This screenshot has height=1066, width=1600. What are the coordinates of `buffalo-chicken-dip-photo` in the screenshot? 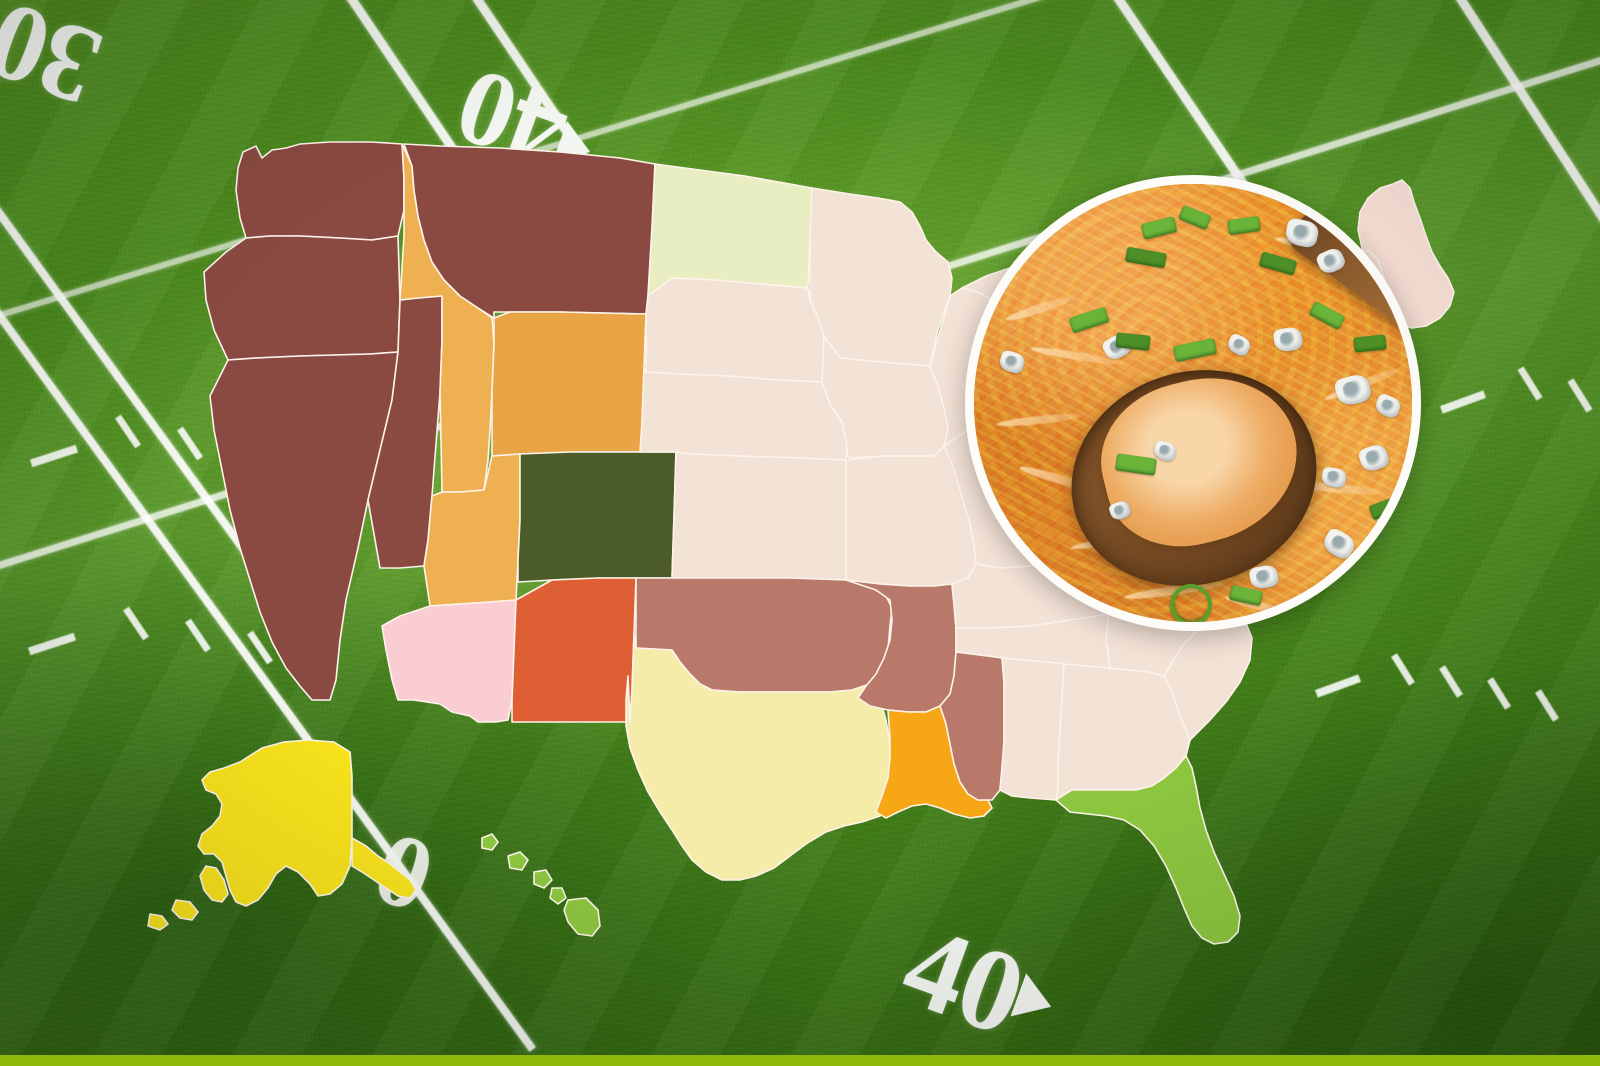 It's located at (1193, 403).